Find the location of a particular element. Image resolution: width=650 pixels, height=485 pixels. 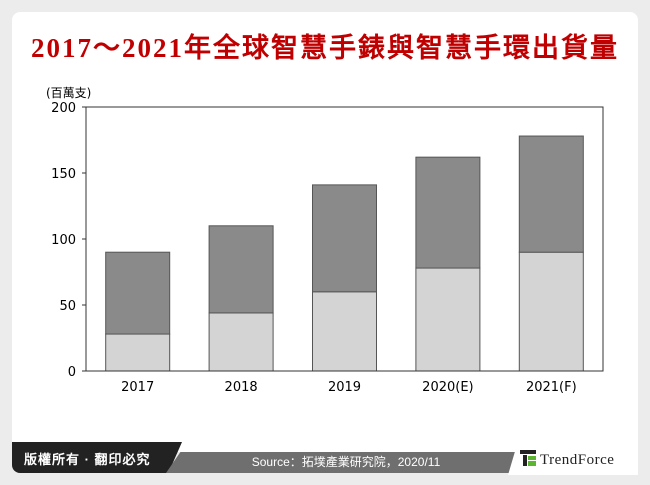

x-axis: 2017 2018 2019 2020(E) 2021(F) is located at coordinates (349, 387).